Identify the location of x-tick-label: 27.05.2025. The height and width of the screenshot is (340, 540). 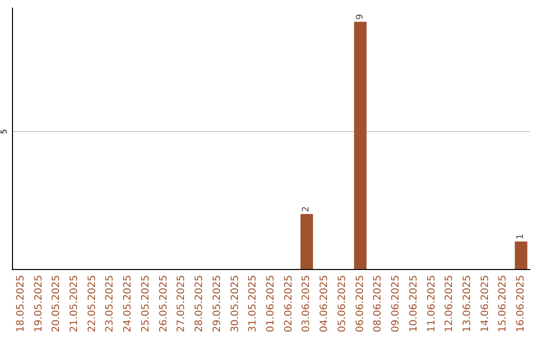
(182, 303).